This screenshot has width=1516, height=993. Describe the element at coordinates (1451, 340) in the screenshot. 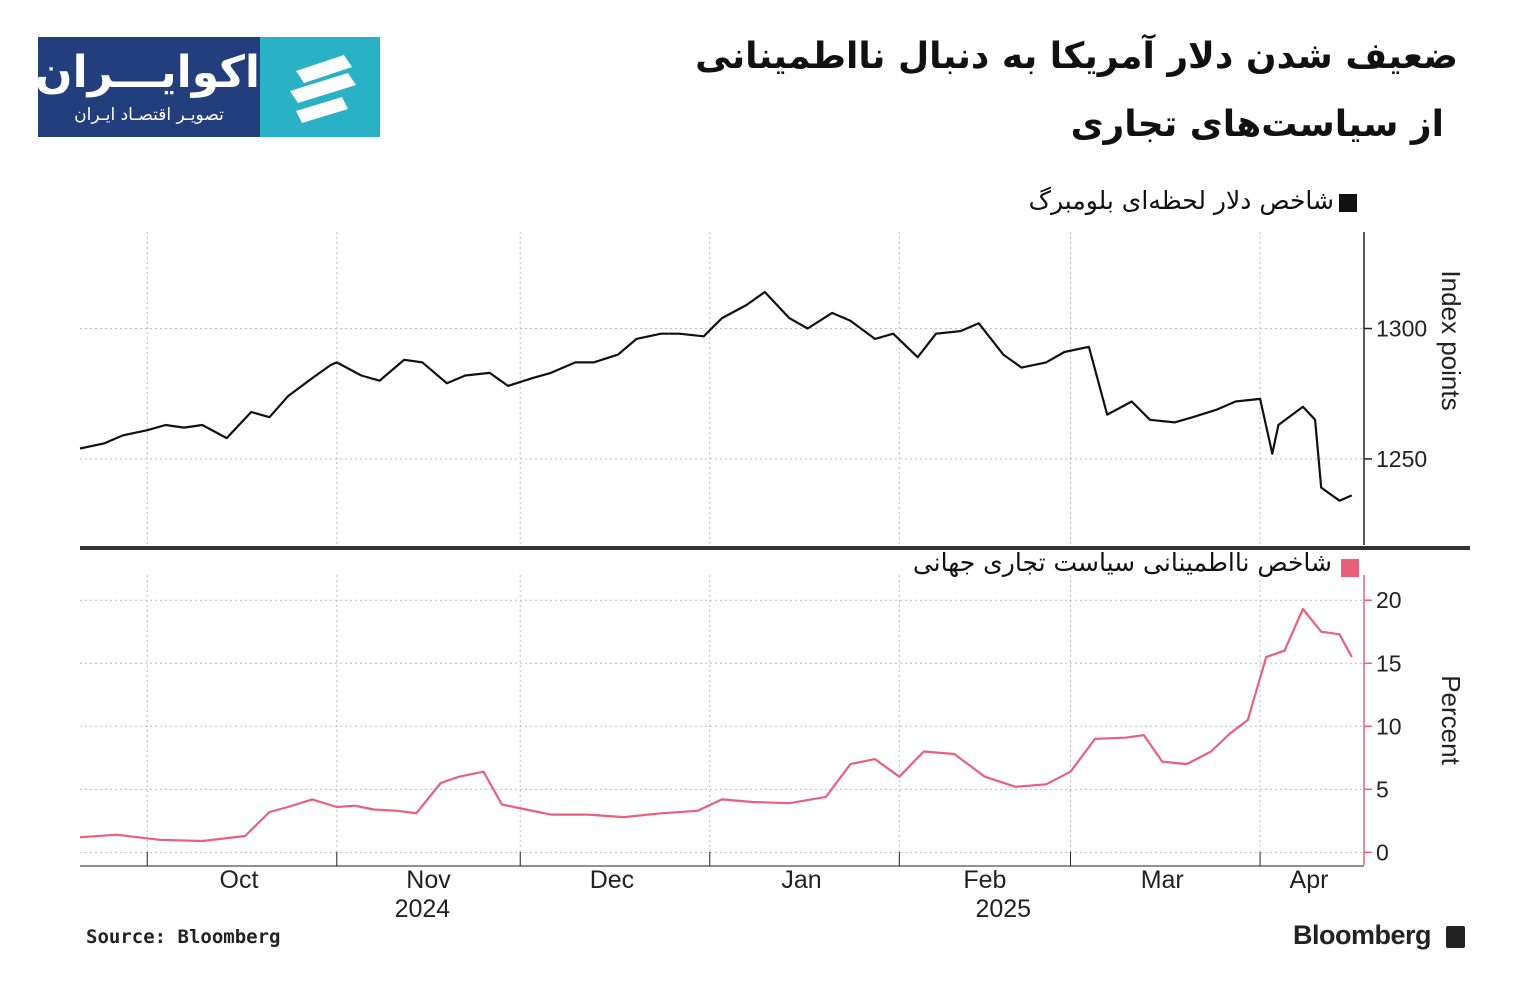

I see `y-axis-title: Index points` at that location.